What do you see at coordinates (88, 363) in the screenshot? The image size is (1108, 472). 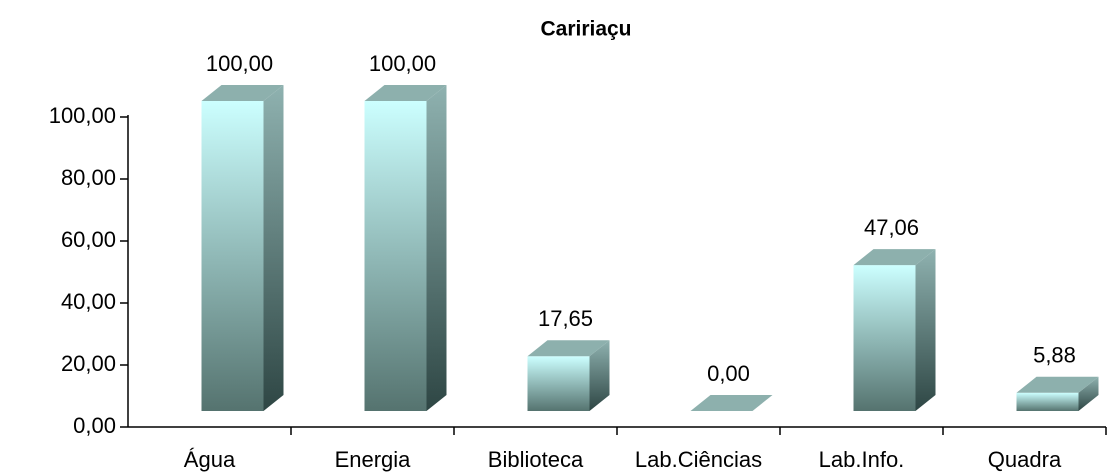 I see `y-tick-label: 20,00` at bounding box center [88, 363].